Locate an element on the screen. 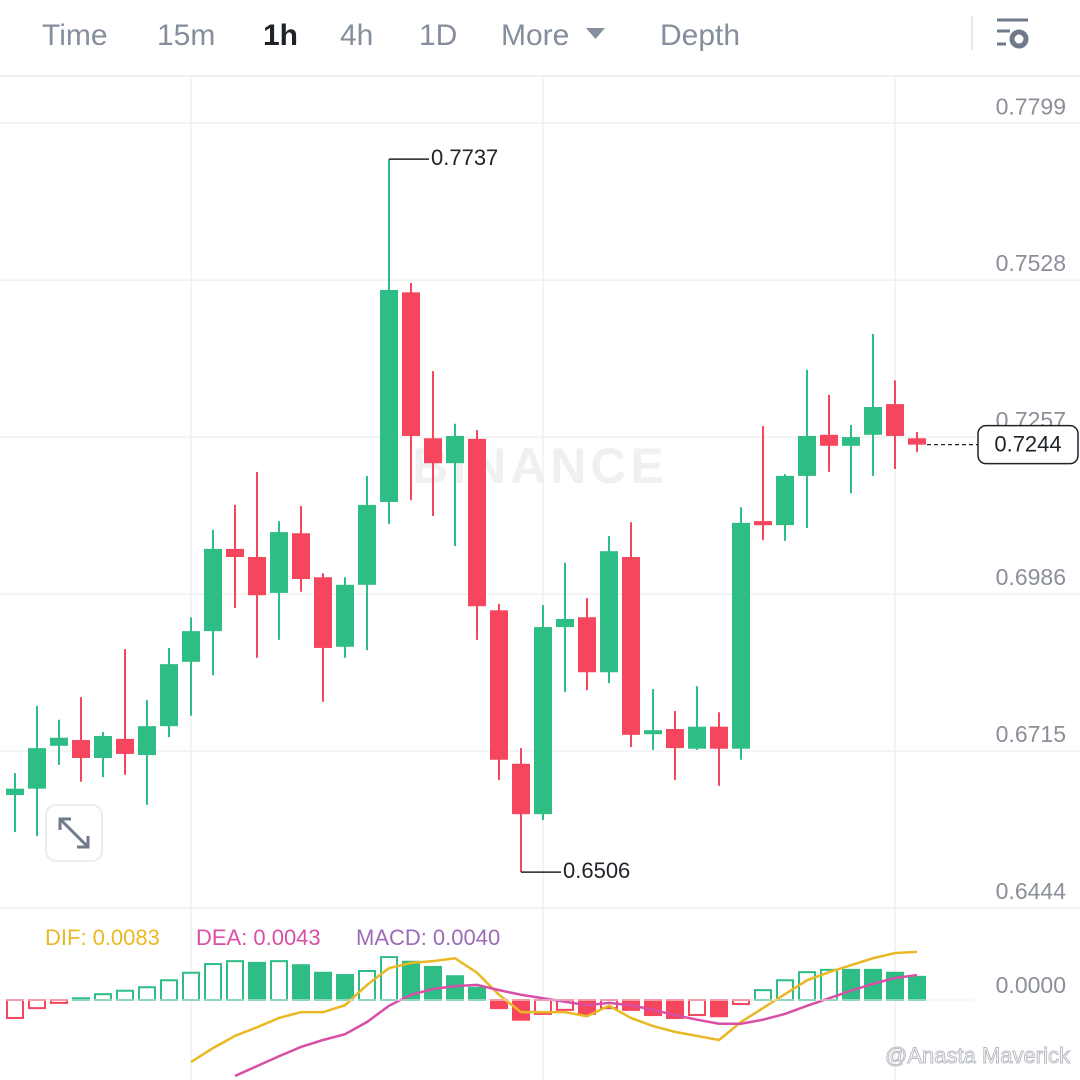 The height and width of the screenshot is (1080, 1080). tab: More is located at coordinates (535, 35).